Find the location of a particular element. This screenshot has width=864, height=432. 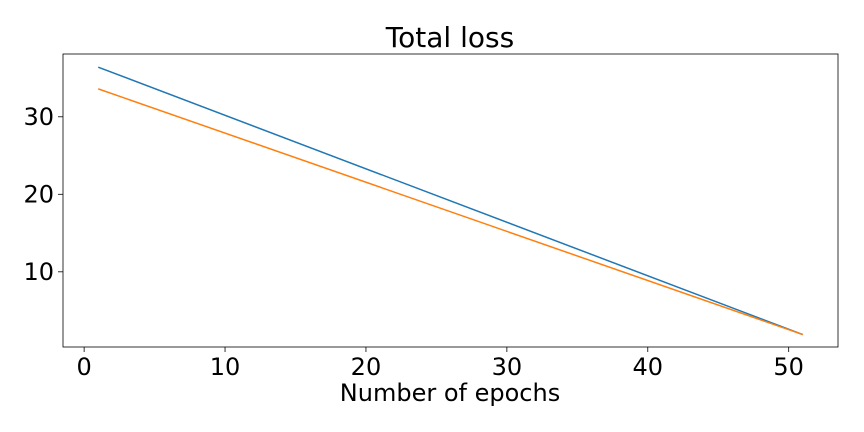

x-tick-label: 10 is located at coordinates (225, 367).